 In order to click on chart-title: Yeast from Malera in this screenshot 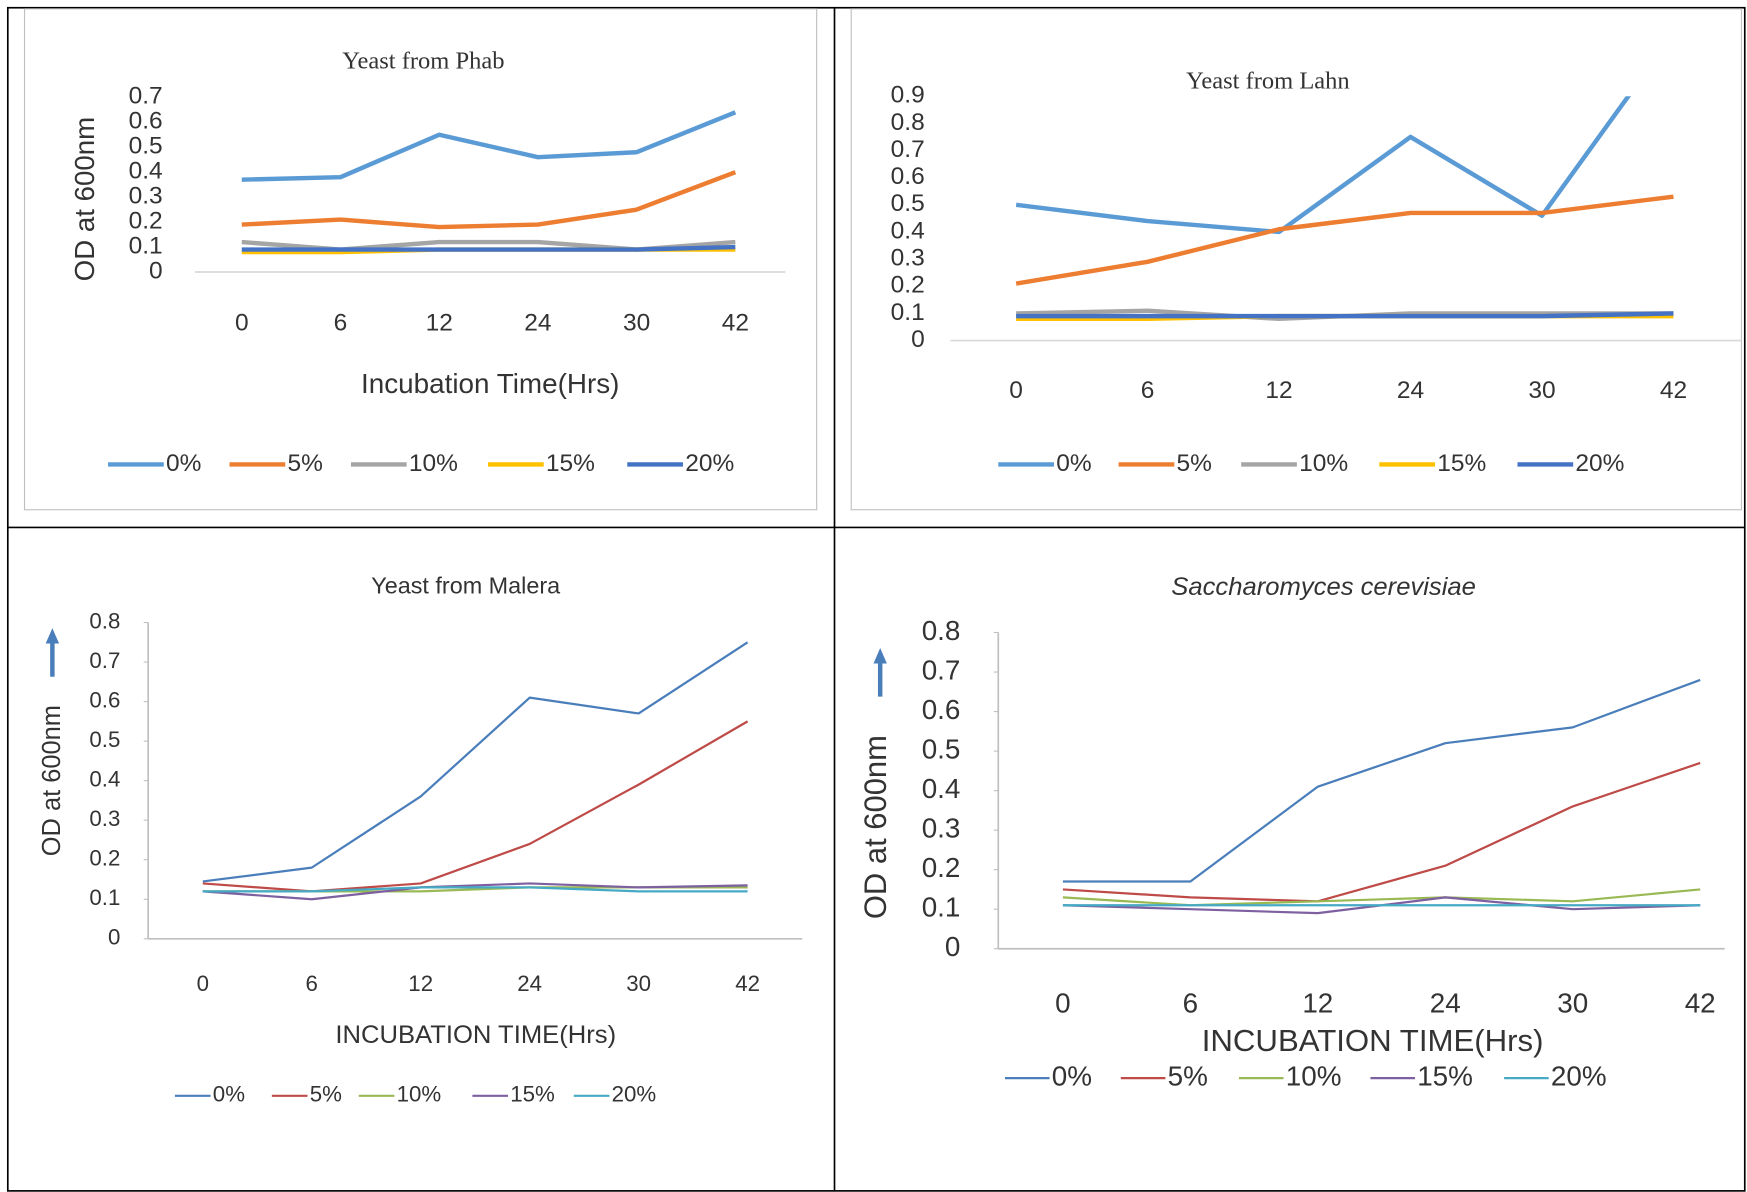, I will do `click(465, 585)`.